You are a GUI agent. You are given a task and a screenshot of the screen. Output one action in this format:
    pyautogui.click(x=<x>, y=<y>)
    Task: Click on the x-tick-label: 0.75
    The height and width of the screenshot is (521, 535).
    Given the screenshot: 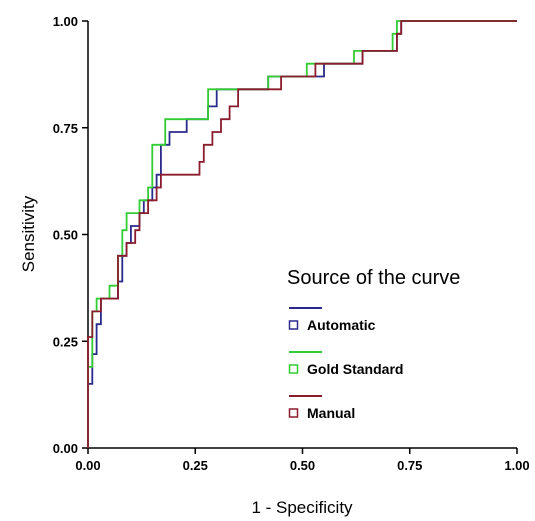 What is the action you would take?
    pyautogui.click(x=409, y=465)
    